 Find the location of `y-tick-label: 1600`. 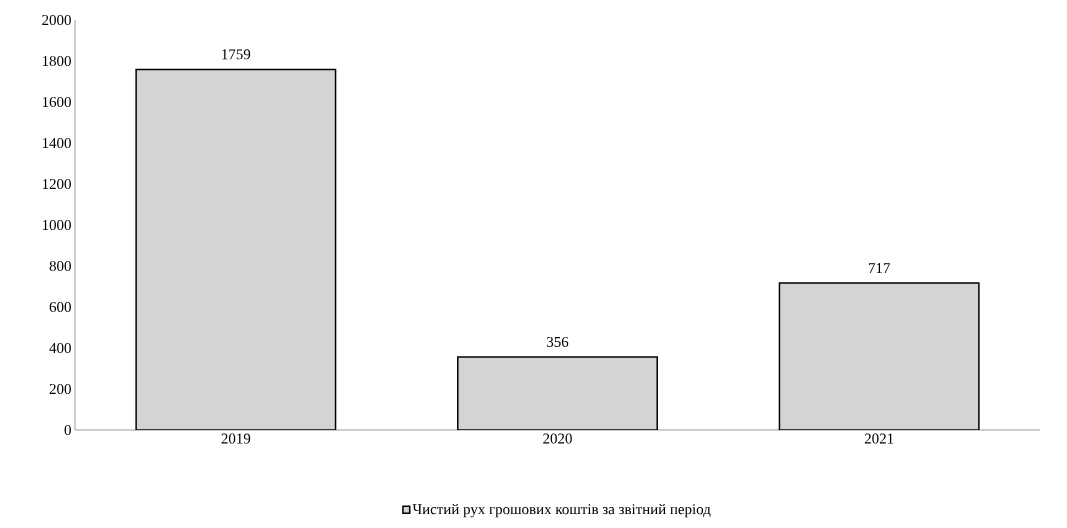

y-tick-label: 1600 is located at coordinates (56, 102).